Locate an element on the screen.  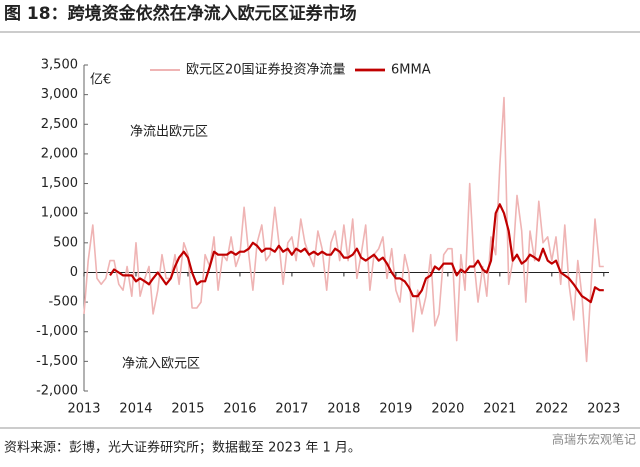
x-tick-label: 2019 is located at coordinates (395, 409).